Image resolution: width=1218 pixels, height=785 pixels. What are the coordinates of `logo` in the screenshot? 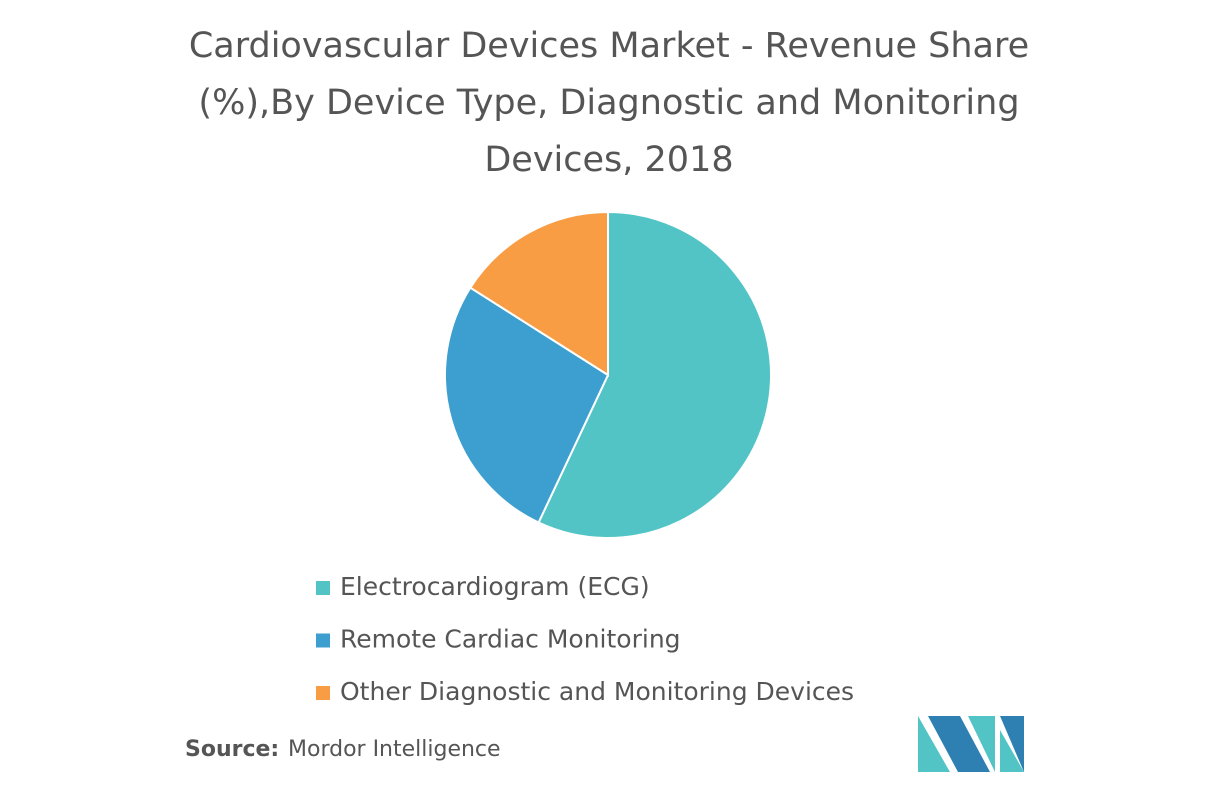 It's located at (971, 744).